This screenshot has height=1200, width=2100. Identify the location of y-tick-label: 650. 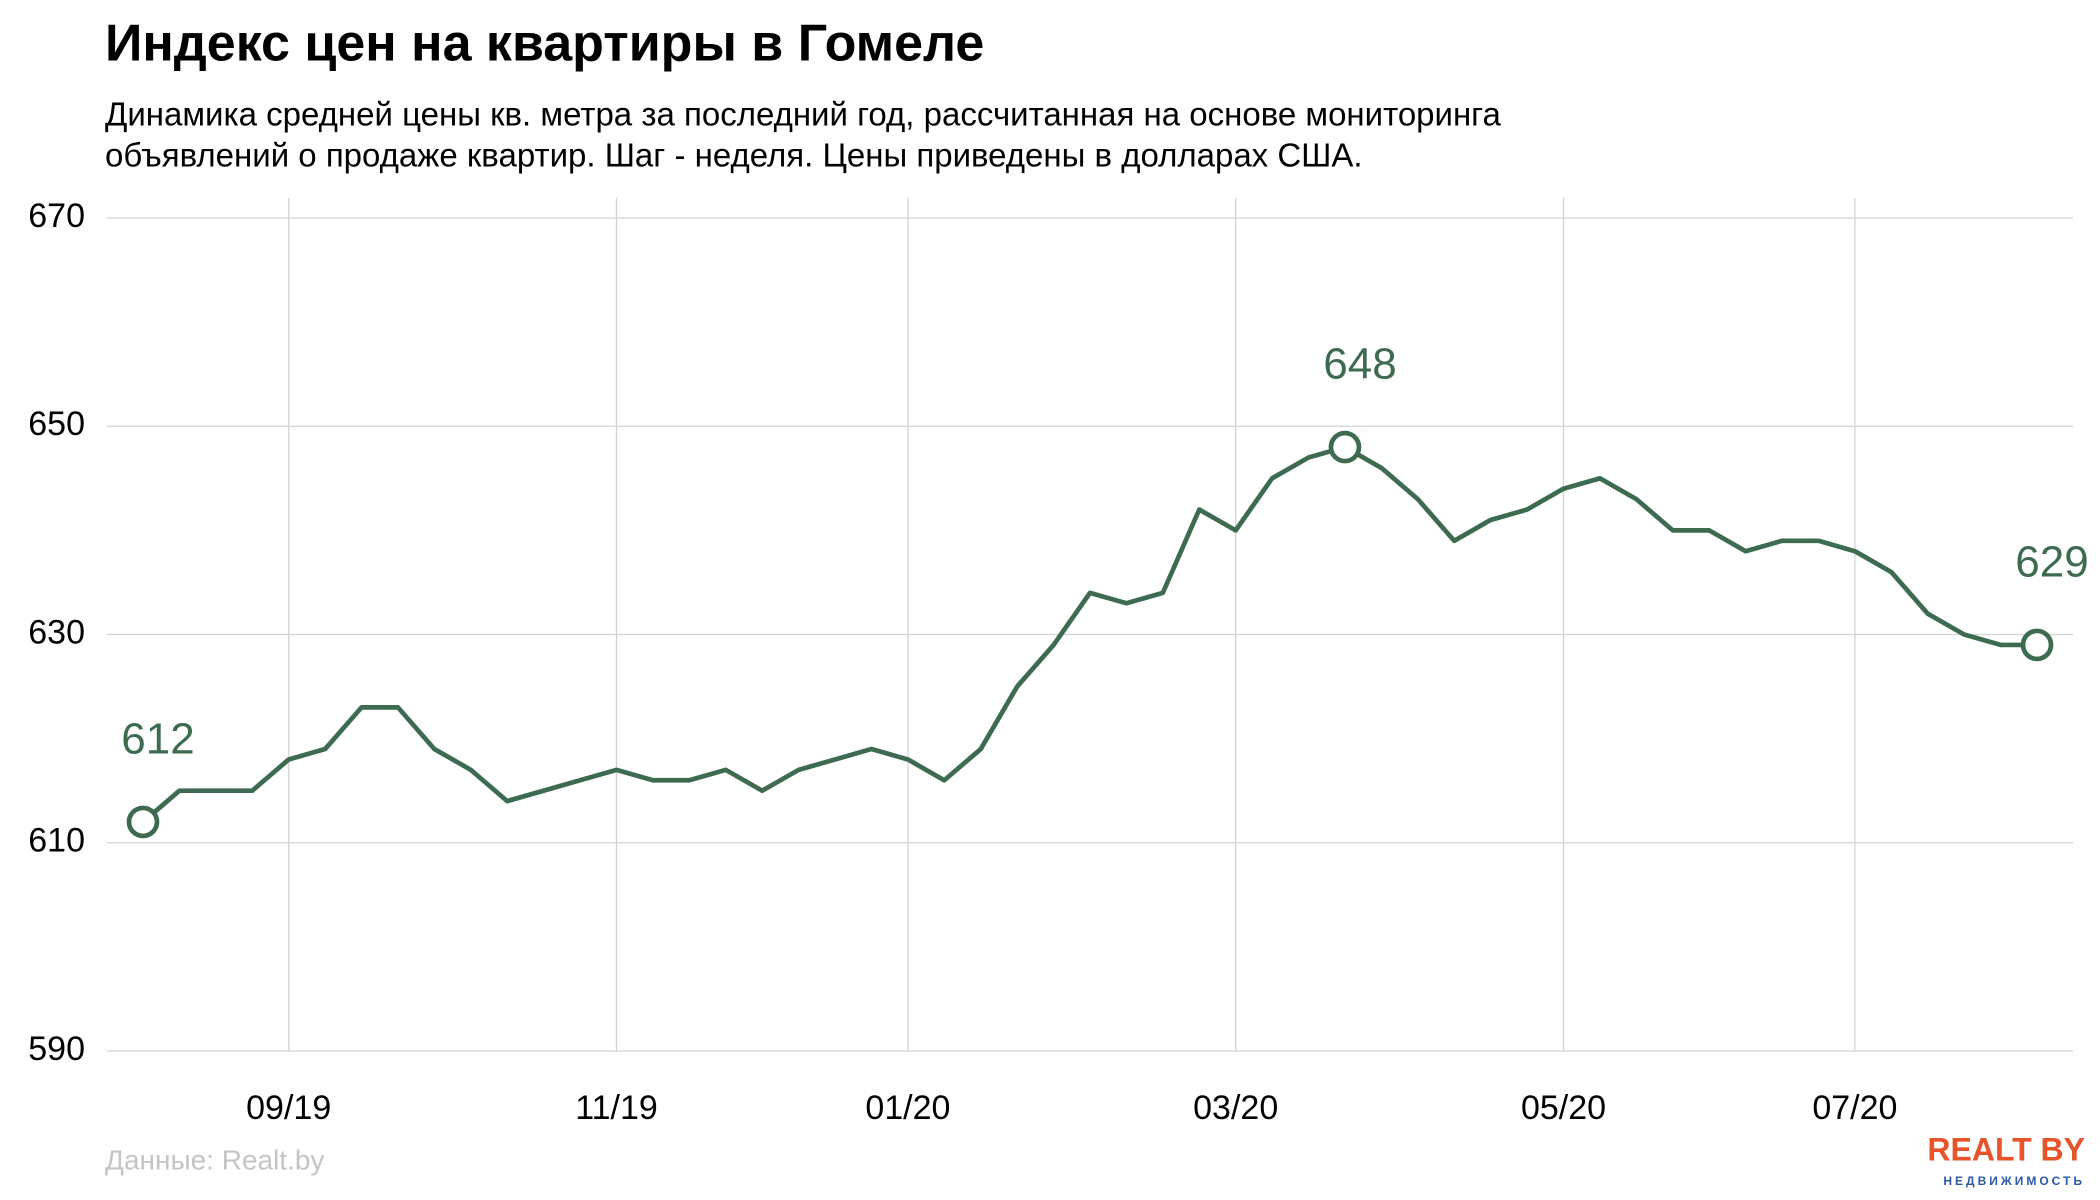
(56, 424).